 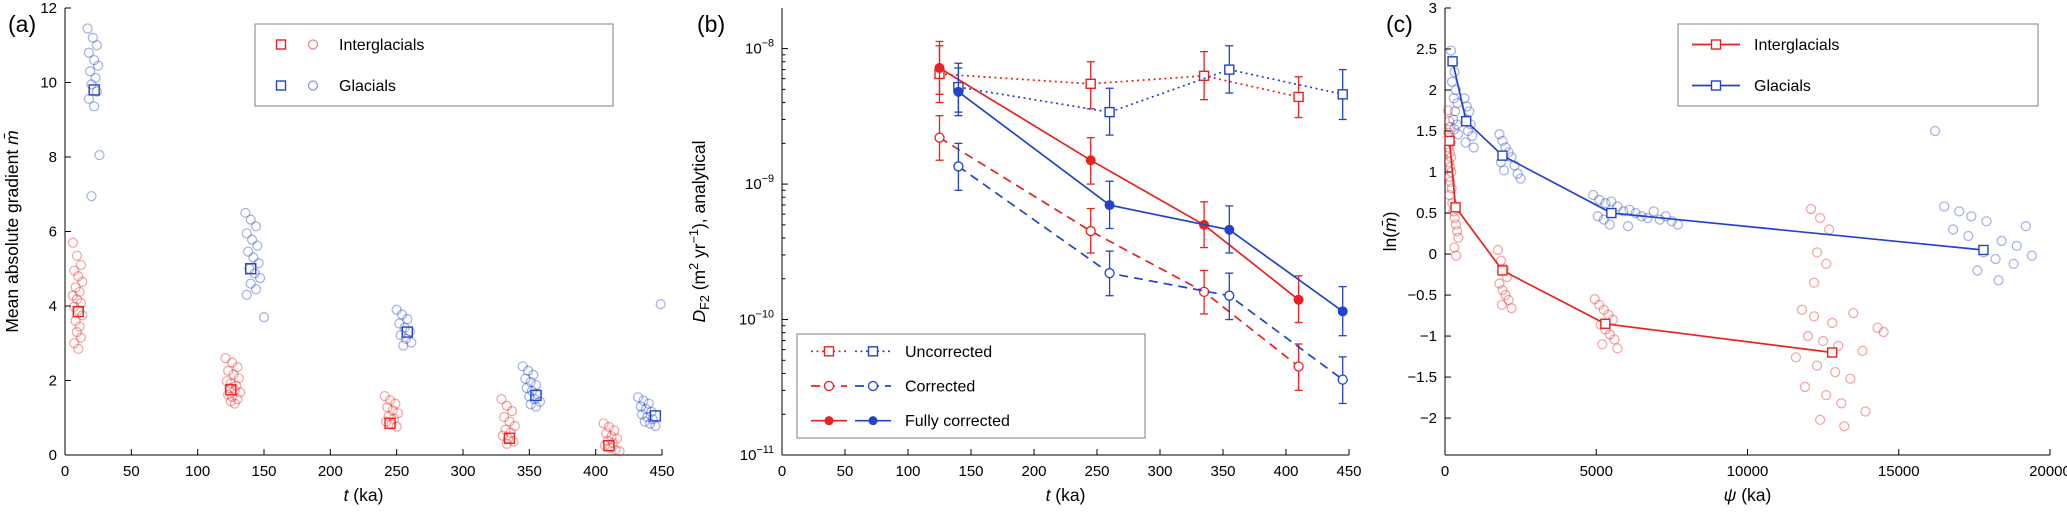 I want to click on svg-text: 10−11, so click(x=757, y=454).